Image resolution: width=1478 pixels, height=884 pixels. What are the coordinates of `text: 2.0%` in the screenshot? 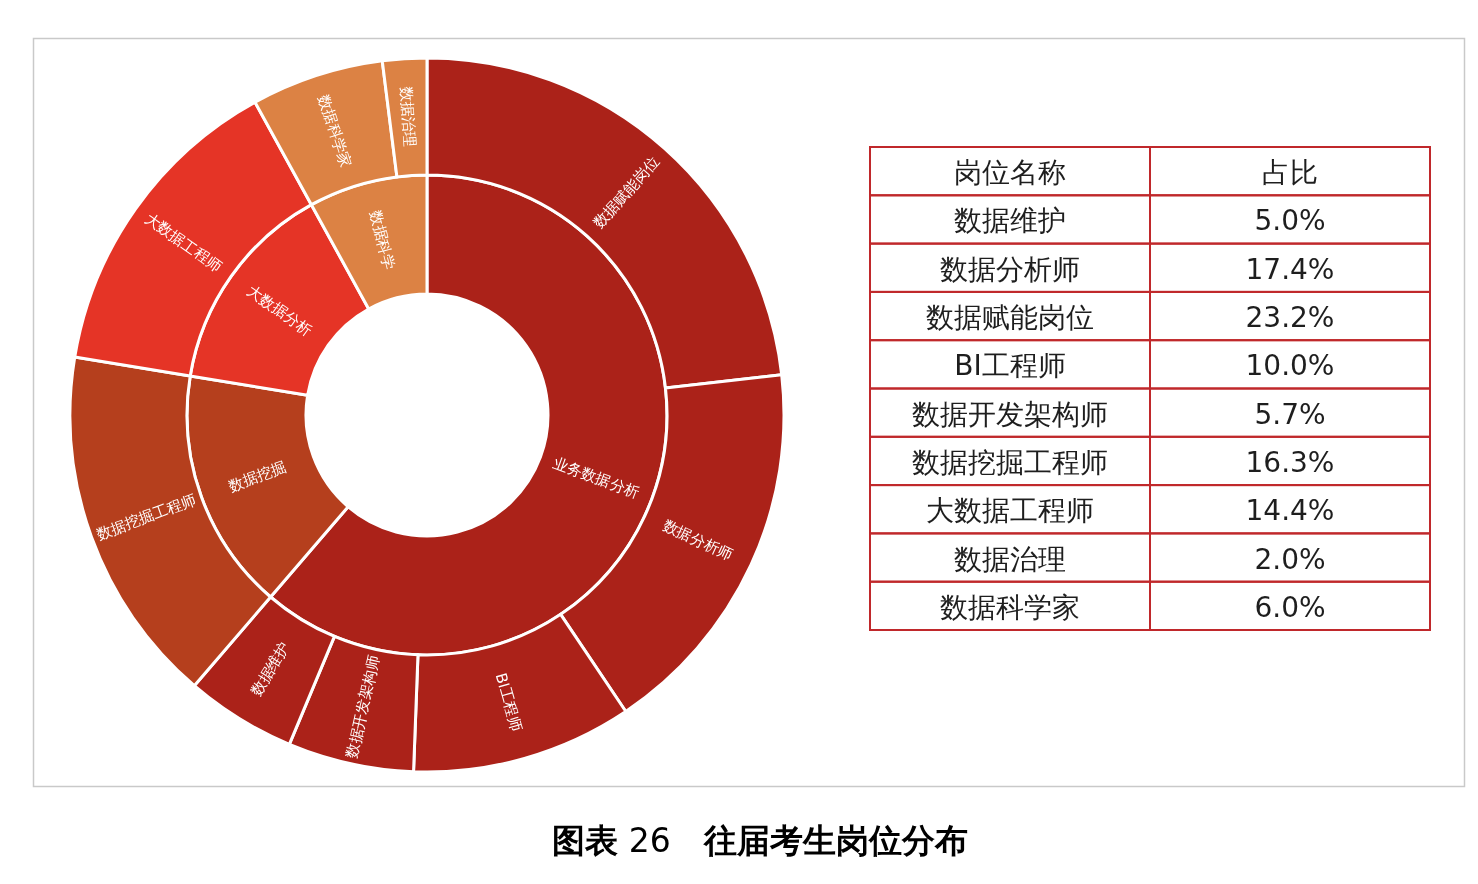 It's located at (1290, 559).